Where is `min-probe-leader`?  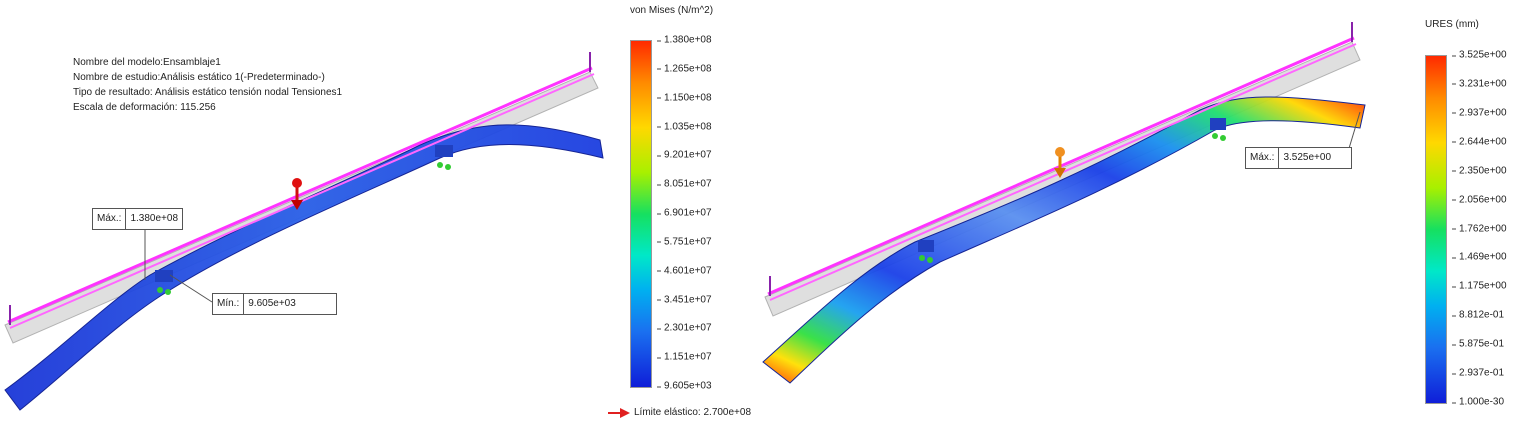 min-probe-leader is located at coordinates (191, 288).